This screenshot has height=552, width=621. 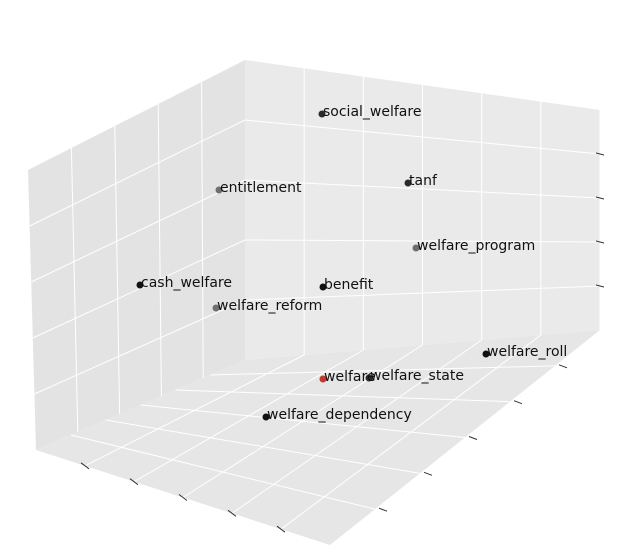 I want to click on point-label: welfare, so click(x=350, y=377).